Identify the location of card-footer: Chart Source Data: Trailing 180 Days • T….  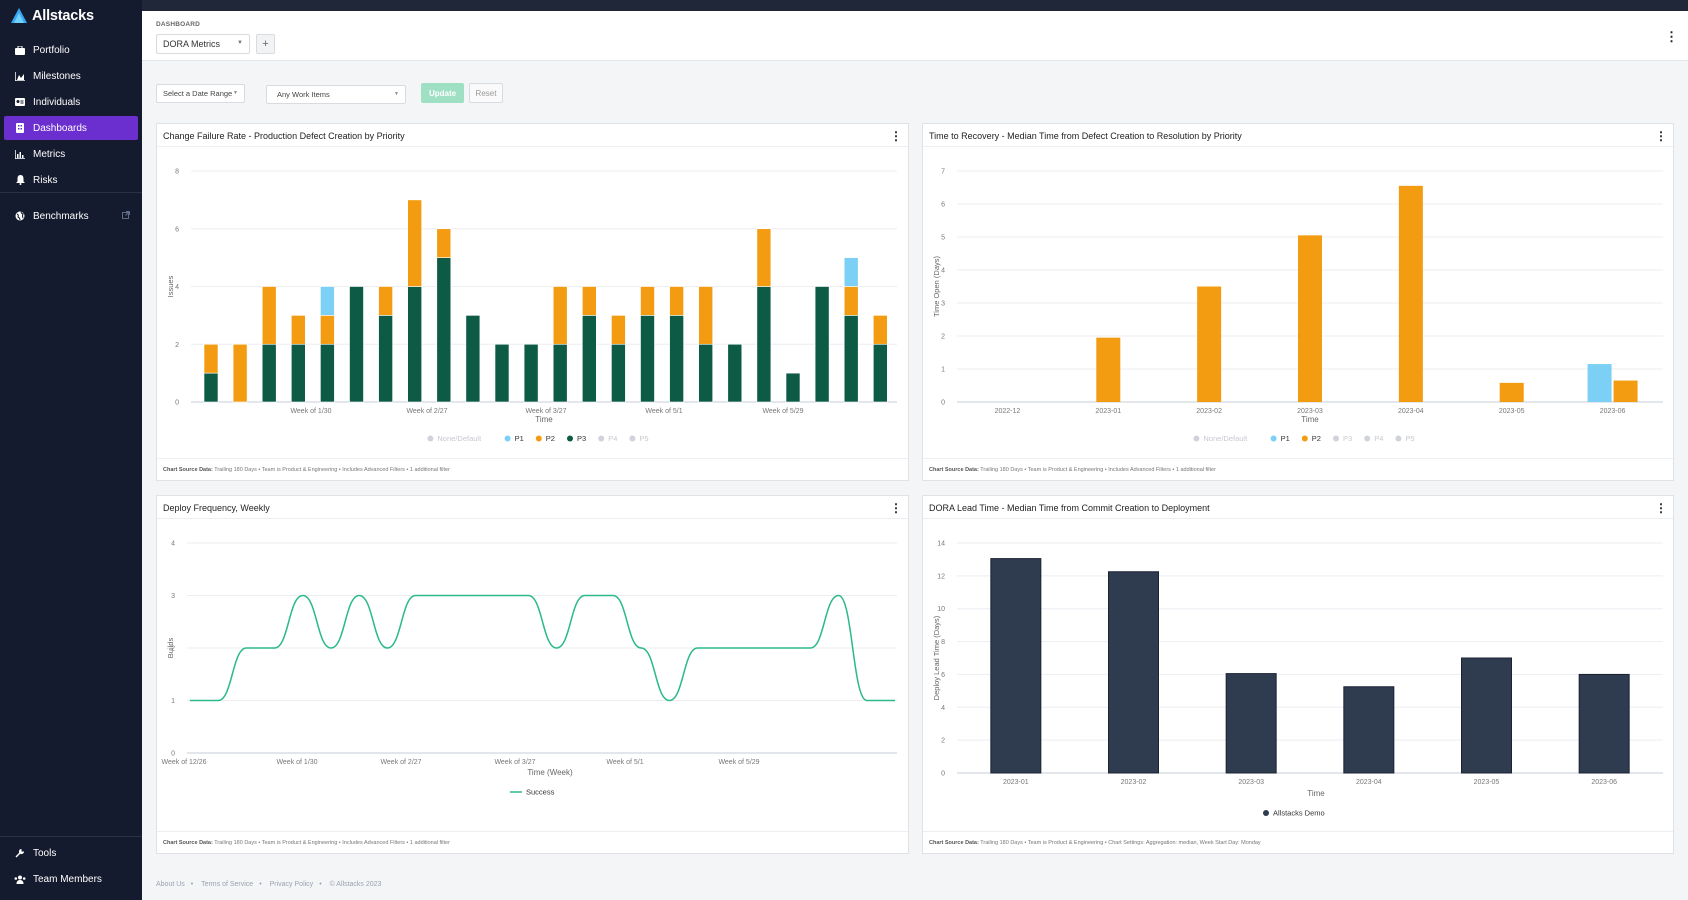
(532, 469).